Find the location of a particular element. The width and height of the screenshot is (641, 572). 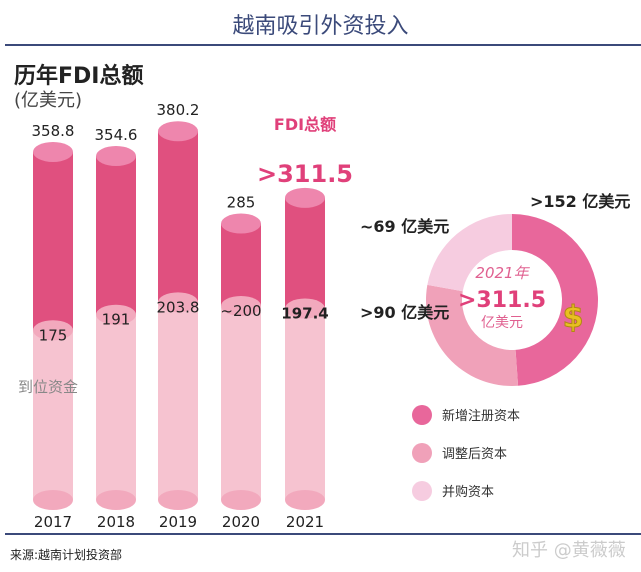

disbursed-label: 191 is located at coordinates (116, 320).